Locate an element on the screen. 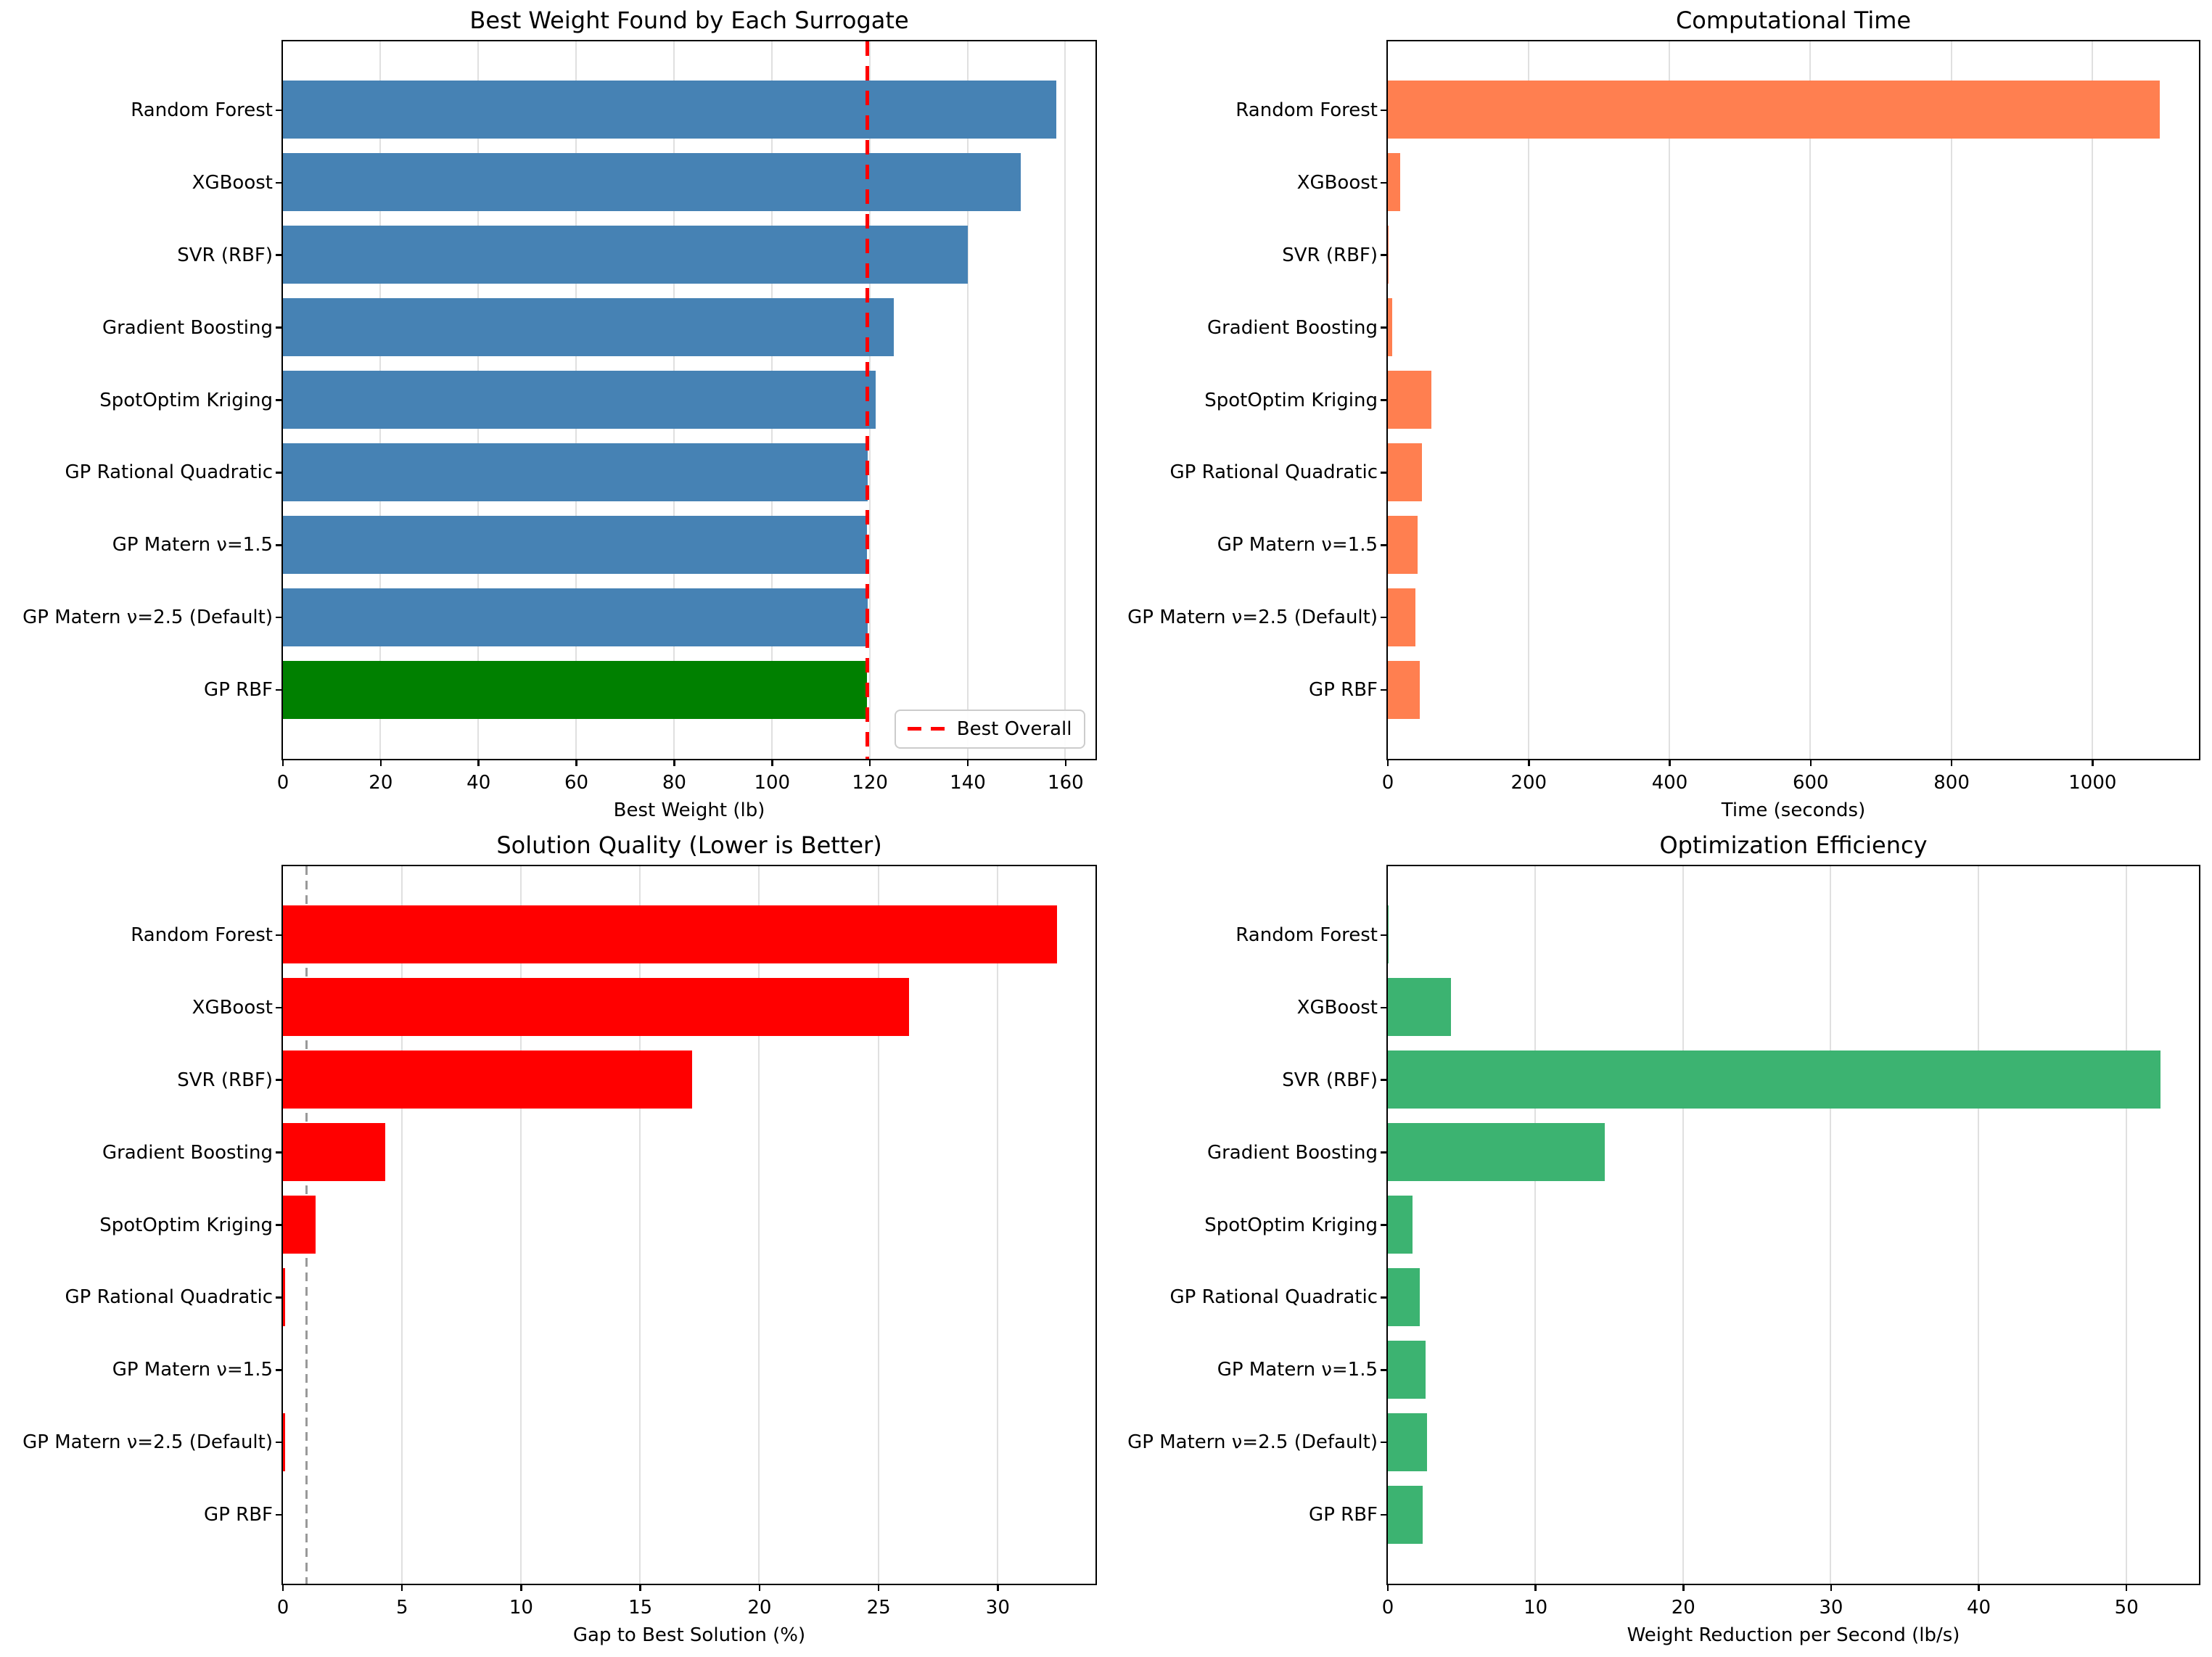  x-tick-label: 800 is located at coordinates (1951, 783).